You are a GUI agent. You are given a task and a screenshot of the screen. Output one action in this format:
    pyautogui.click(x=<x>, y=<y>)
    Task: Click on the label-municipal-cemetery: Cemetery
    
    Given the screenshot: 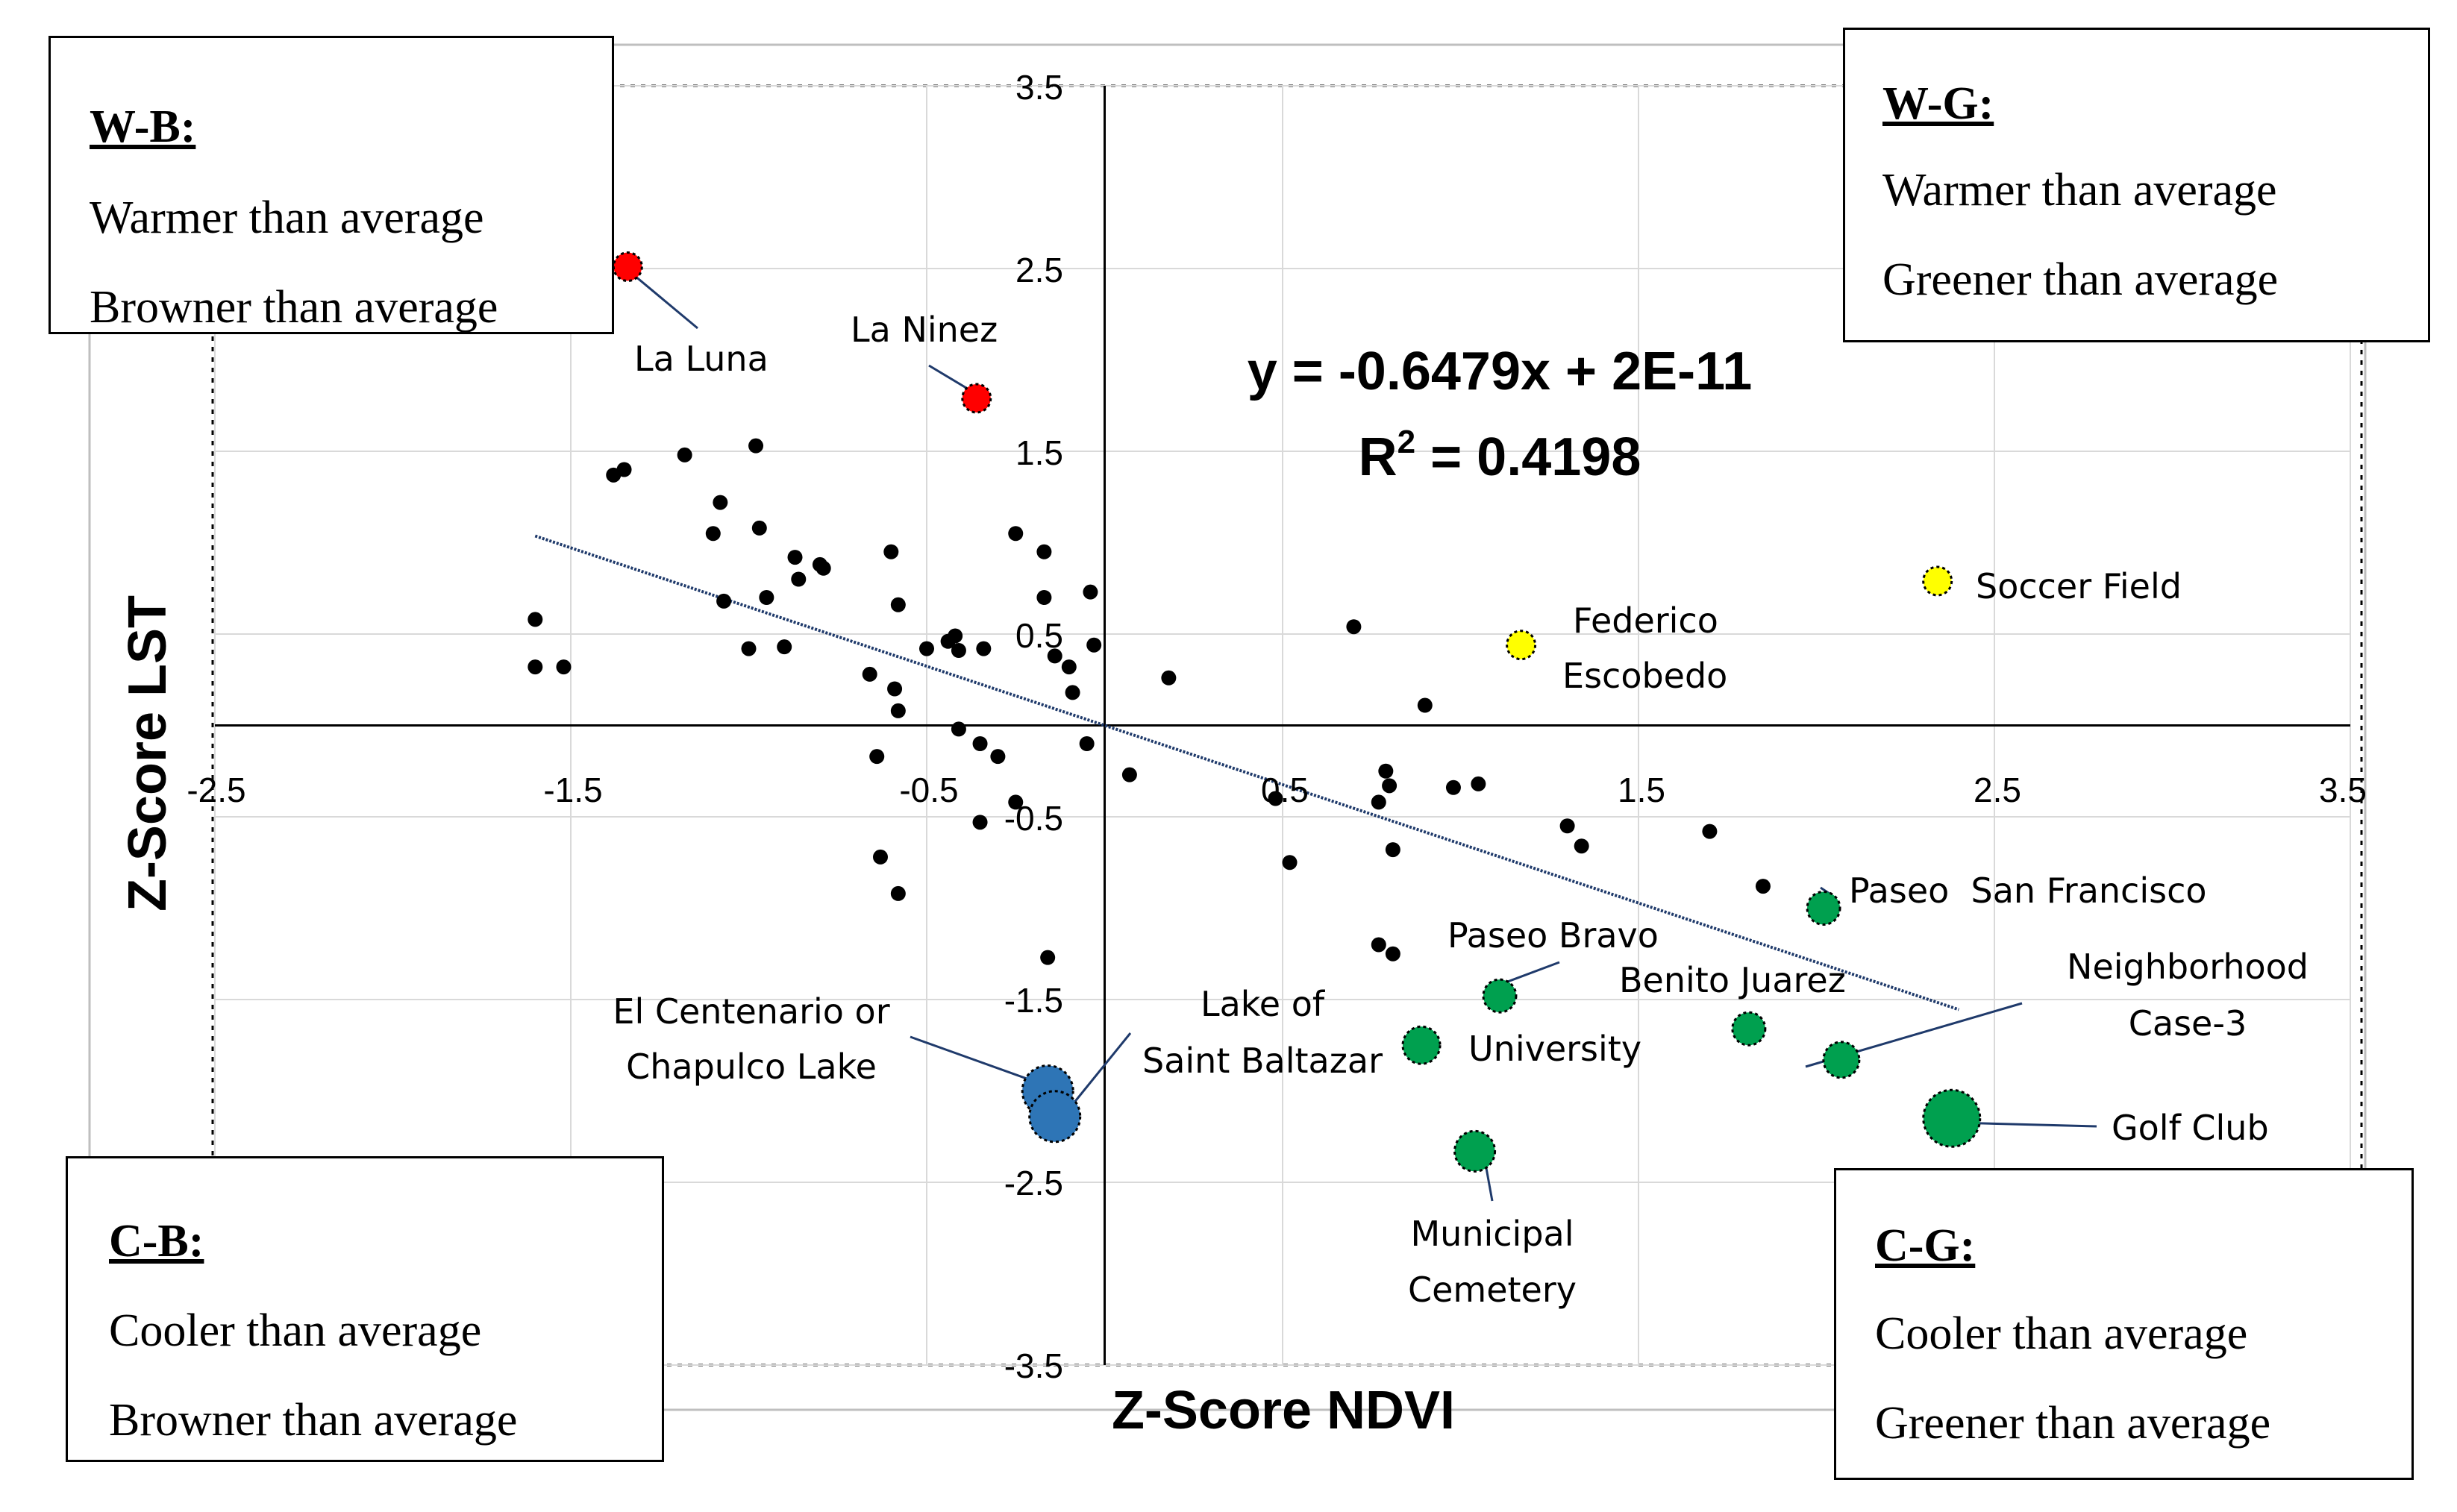 What is the action you would take?
    pyautogui.click(x=1492, y=1290)
    